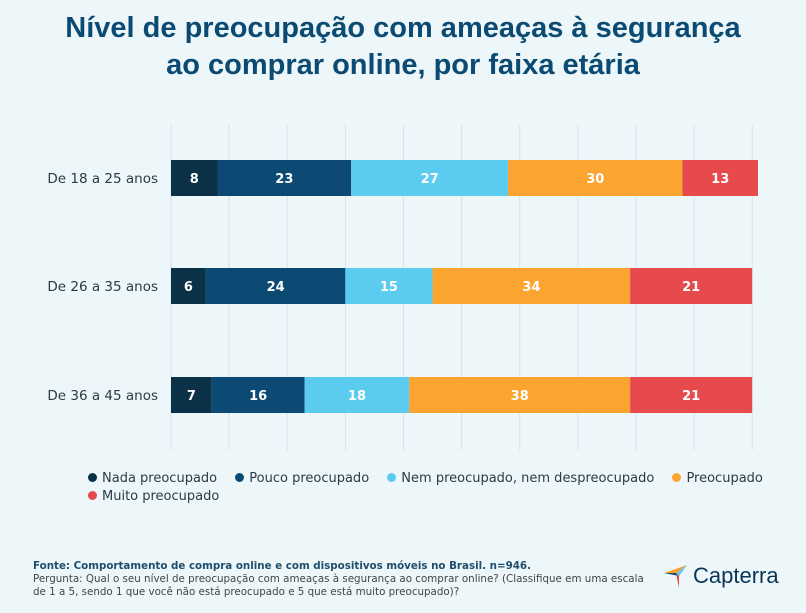 The height and width of the screenshot is (613, 806). Describe the element at coordinates (302, 479) in the screenshot. I see `legend-item-pouco-preocupado: Pouco preocupado` at that location.